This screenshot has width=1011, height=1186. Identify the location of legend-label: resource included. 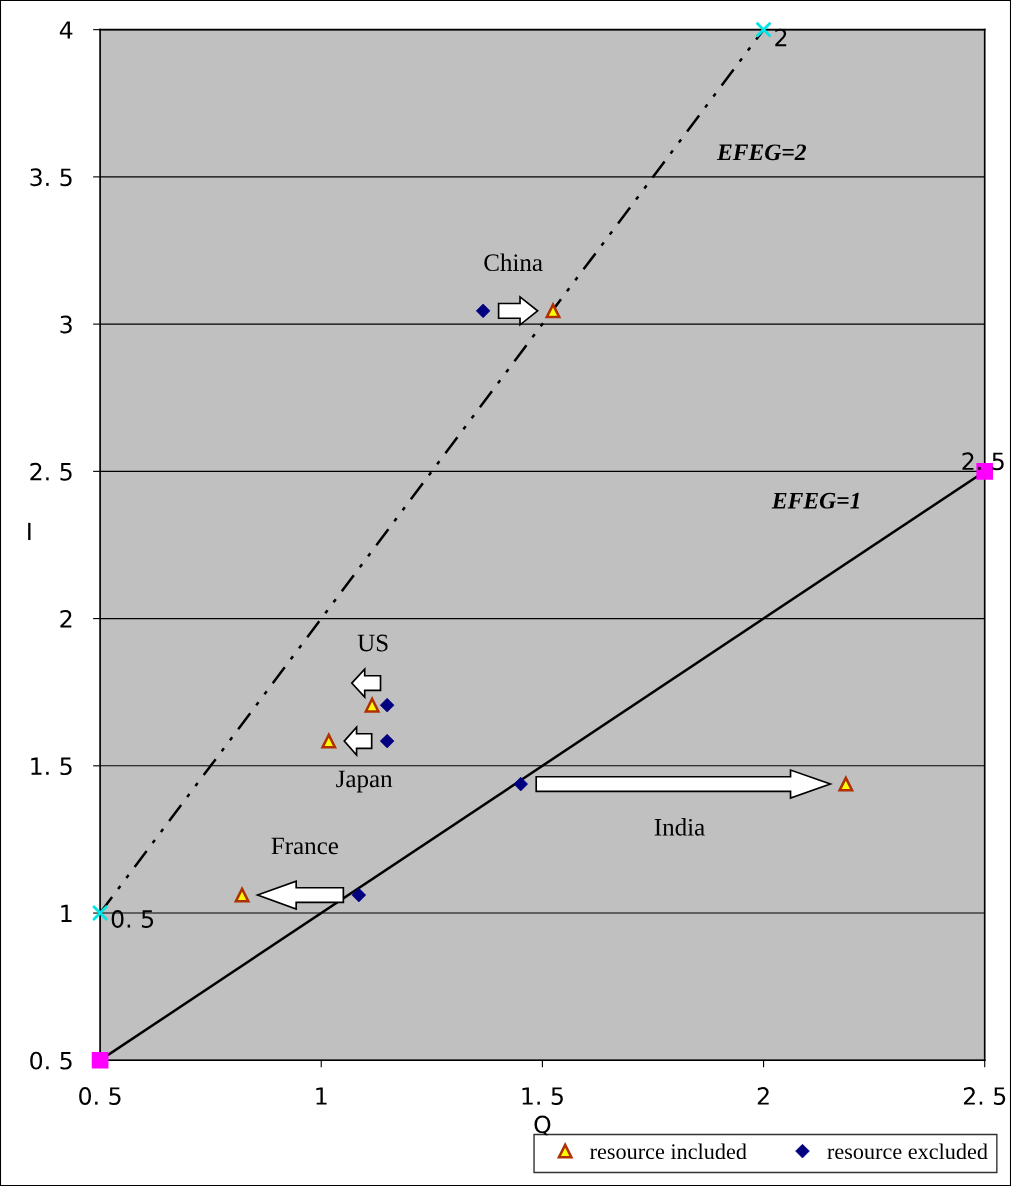
(668, 1151).